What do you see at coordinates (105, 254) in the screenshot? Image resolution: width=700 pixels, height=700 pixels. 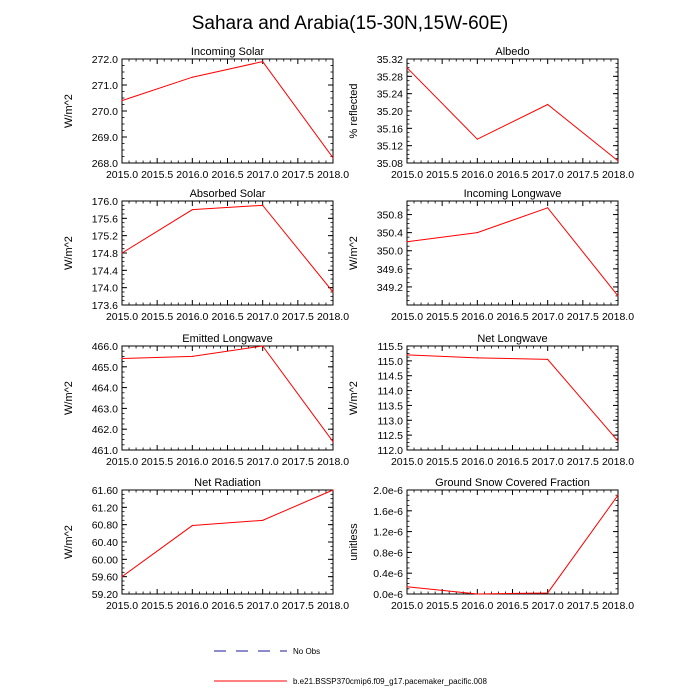 I see `y-tick-label: 174.8` at bounding box center [105, 254].